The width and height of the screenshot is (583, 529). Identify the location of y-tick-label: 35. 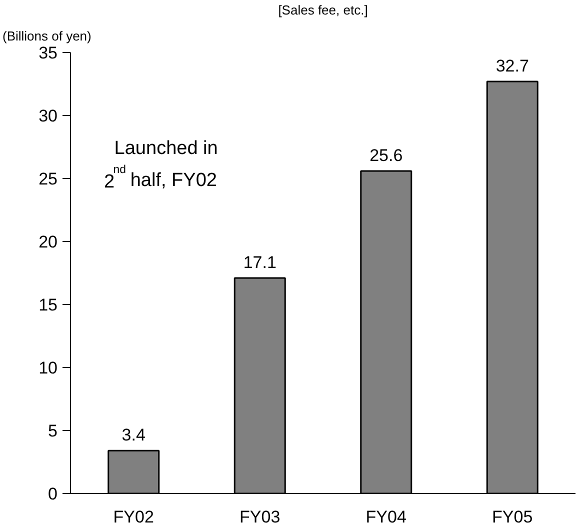
(48, 53).